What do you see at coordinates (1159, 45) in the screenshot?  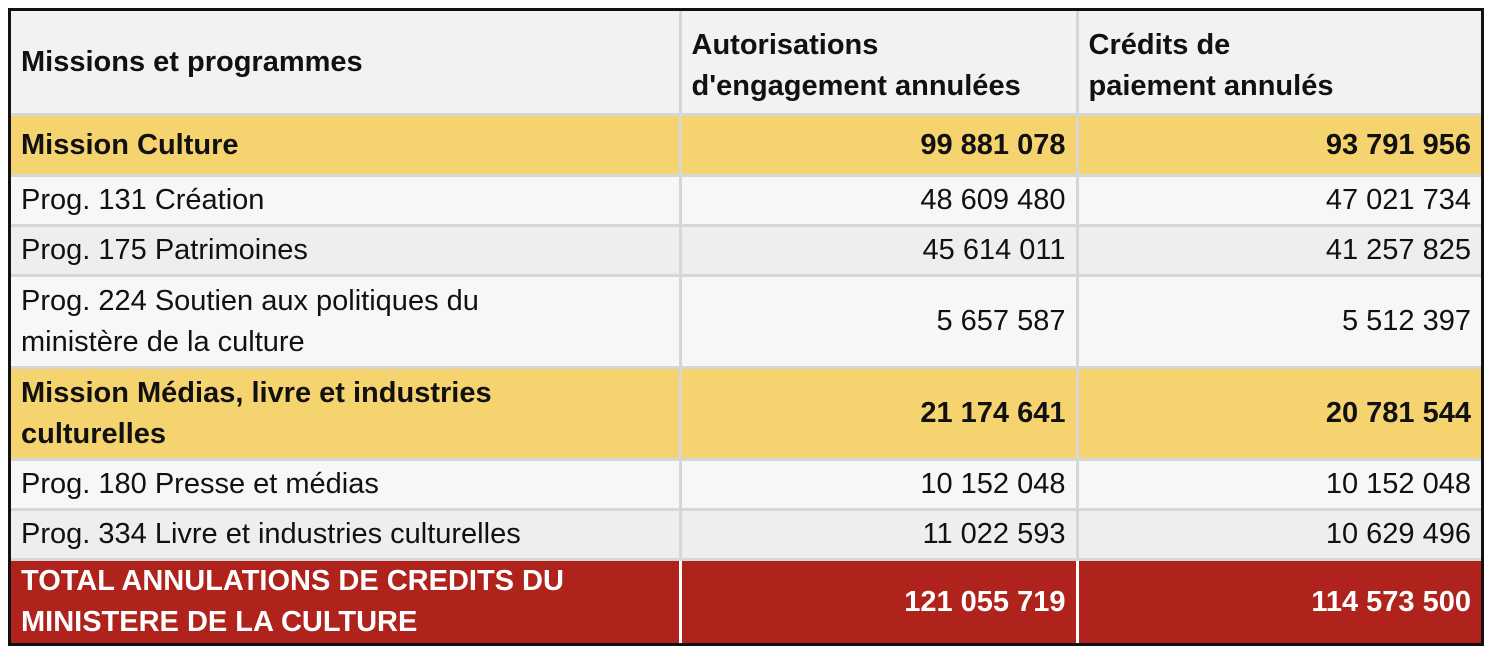 I see `header-col3-line1: Crédits de` at bounding box center [1159, 45].